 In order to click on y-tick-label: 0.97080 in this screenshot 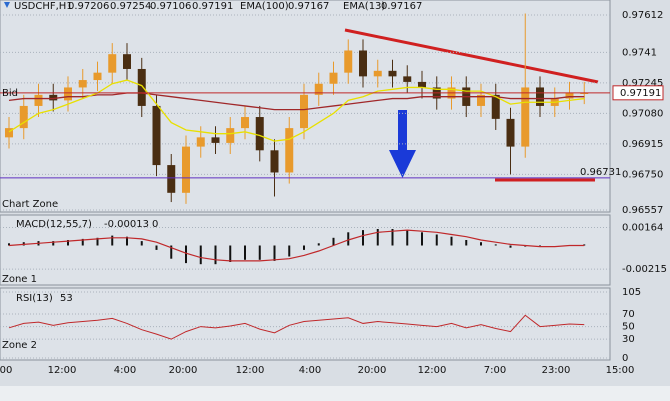, I will do `click(642, 113)`.